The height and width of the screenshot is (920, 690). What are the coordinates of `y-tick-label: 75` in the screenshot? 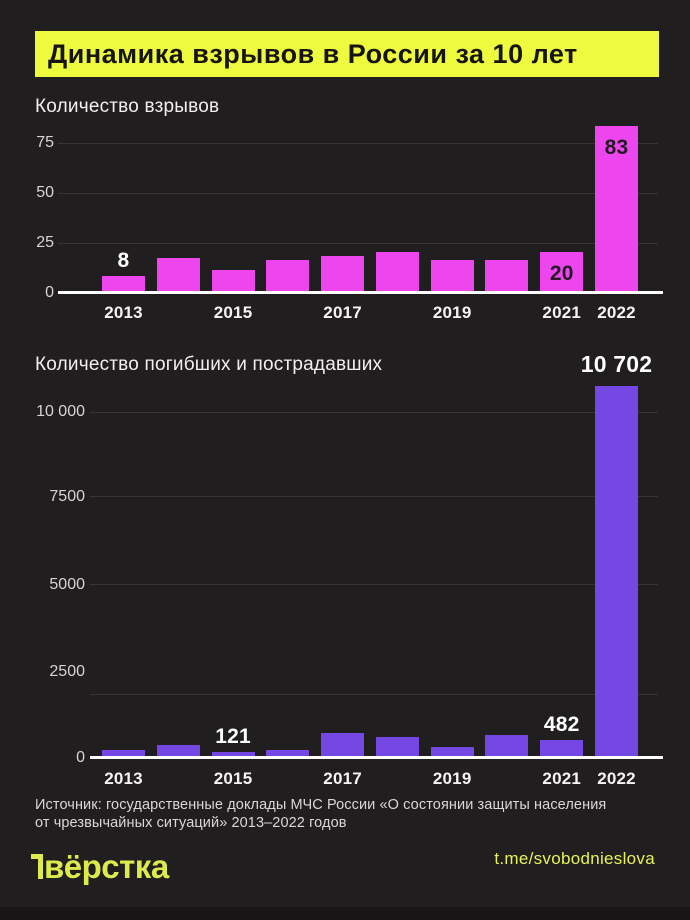 It's located at (45, 142).